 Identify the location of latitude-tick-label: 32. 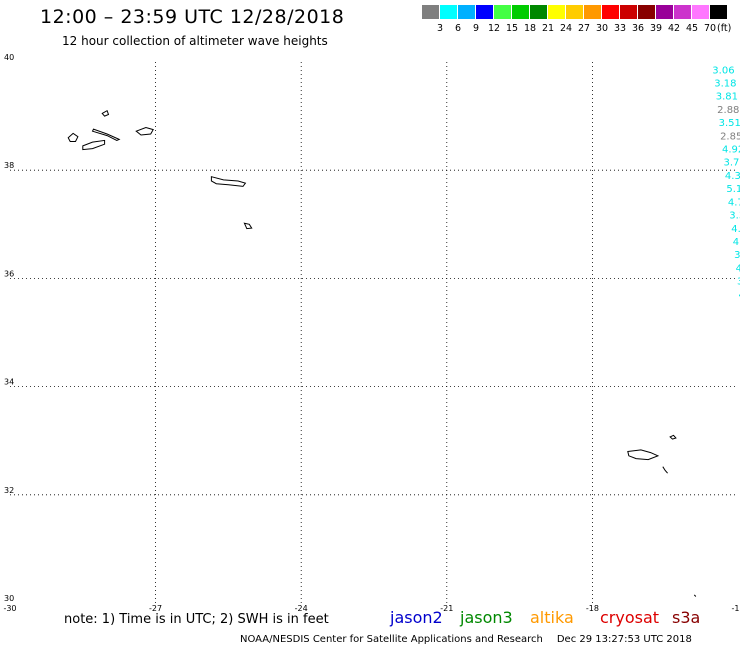
(9, 490).